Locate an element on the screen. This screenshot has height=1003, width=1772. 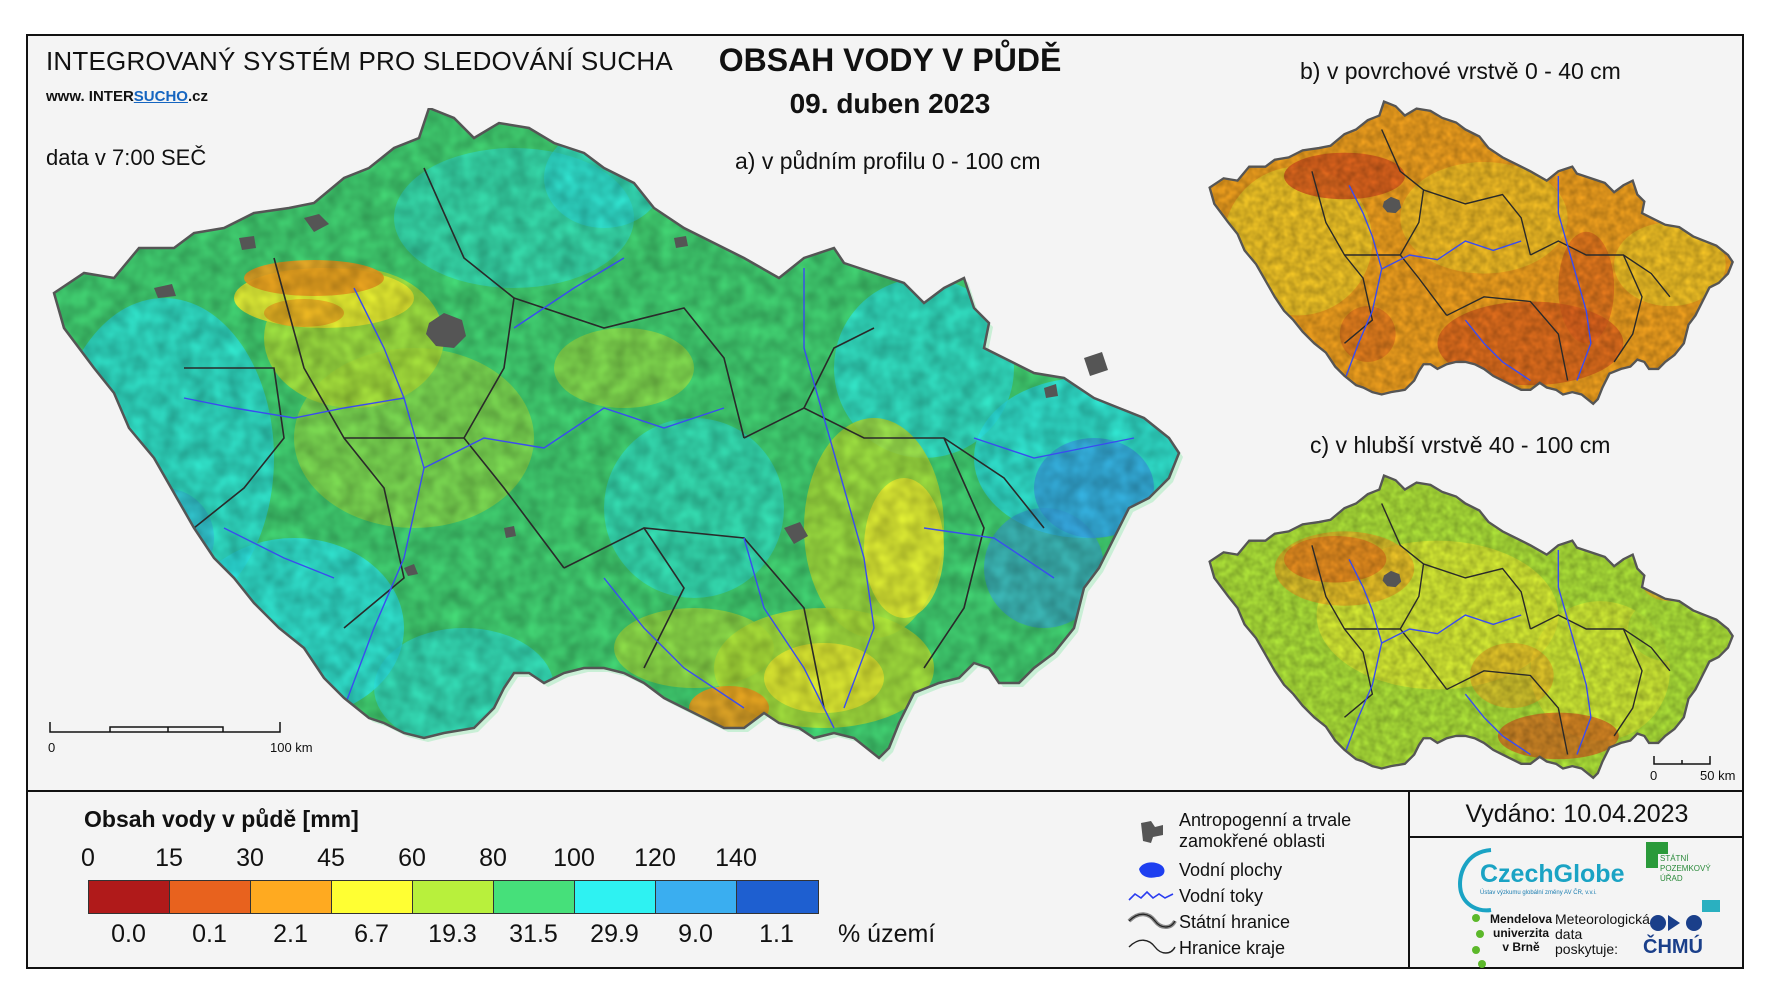
stream-icon is located at coordinates (1151, 895).